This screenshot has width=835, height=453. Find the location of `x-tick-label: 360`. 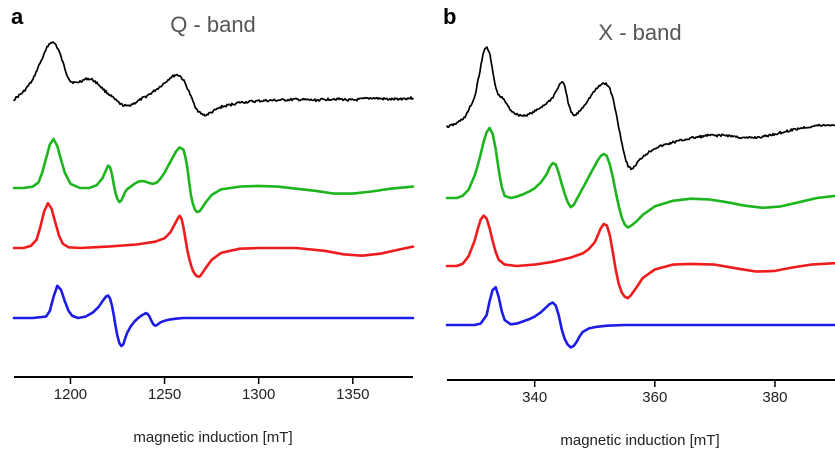

x-tick-label: 360 is located at coordinates (654, 397).